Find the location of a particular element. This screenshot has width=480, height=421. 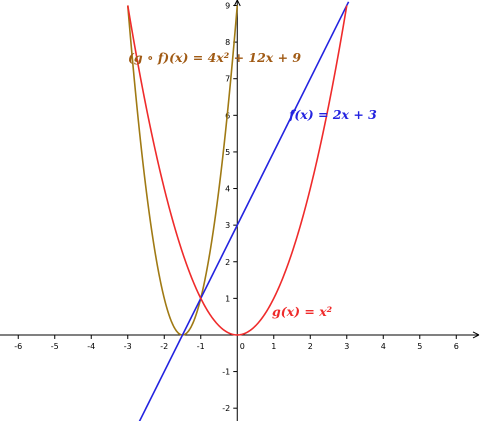

x-tick-label: 5 is located at coordinates (419, 346).